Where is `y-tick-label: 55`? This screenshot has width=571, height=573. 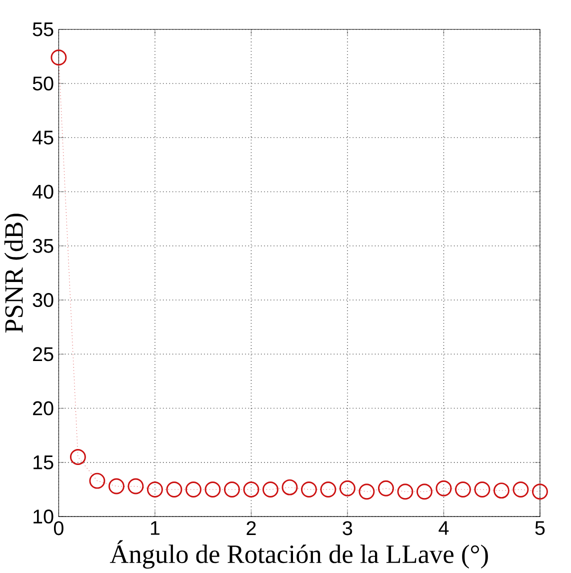 y-tick-label: 55 is located at coordinates (43, 29).